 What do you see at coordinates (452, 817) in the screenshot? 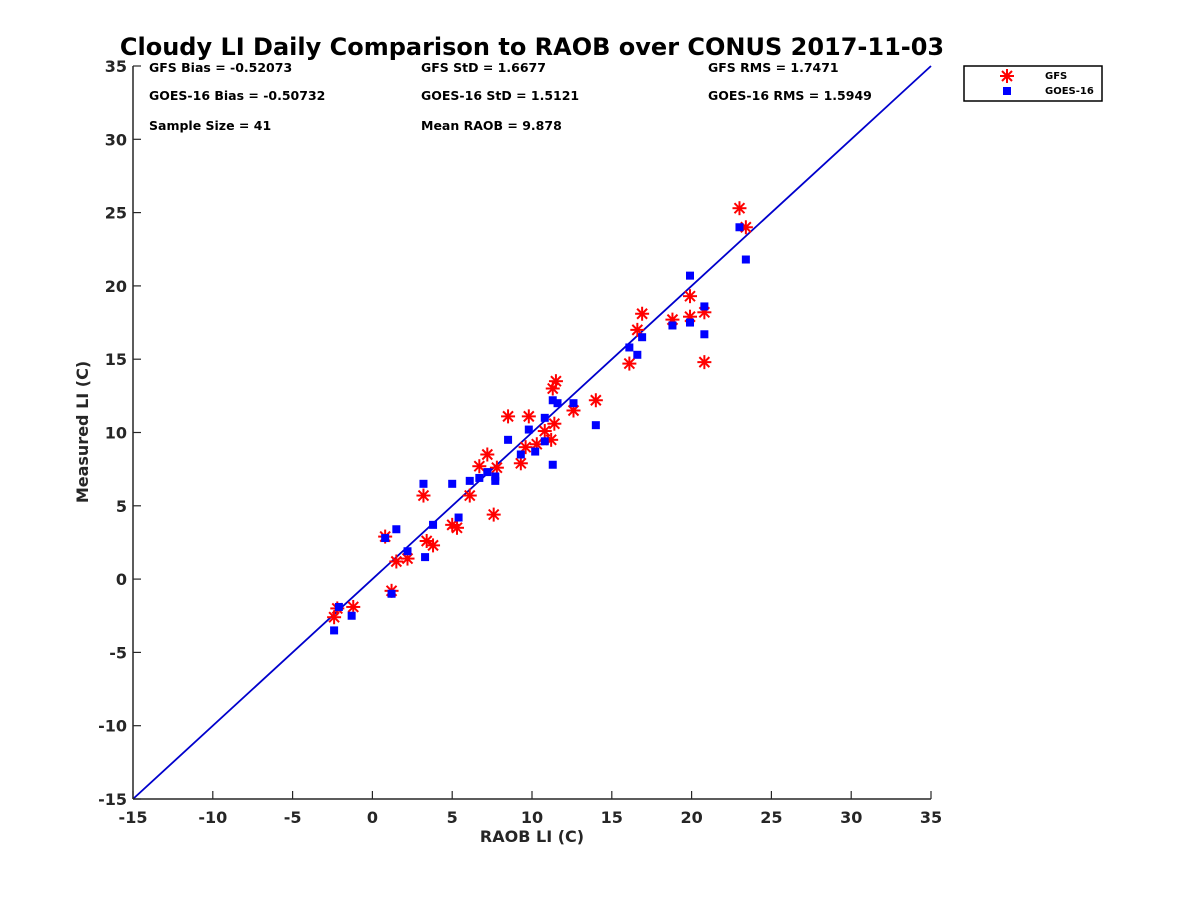
I see `x-tick-label: 5` at bounding box center [452, 817].